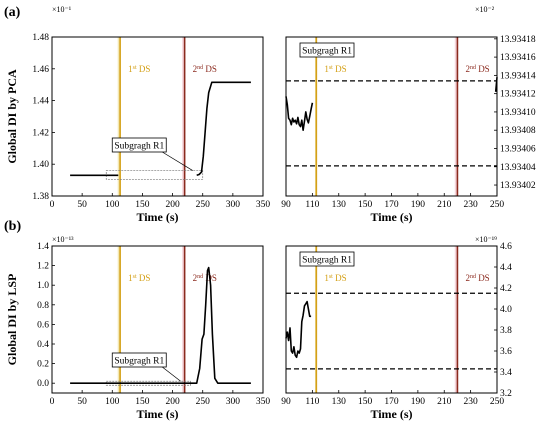 The height and width of the screenshot is (426, 550). I want to click on x-tick-label: 200, so click(172, 402).